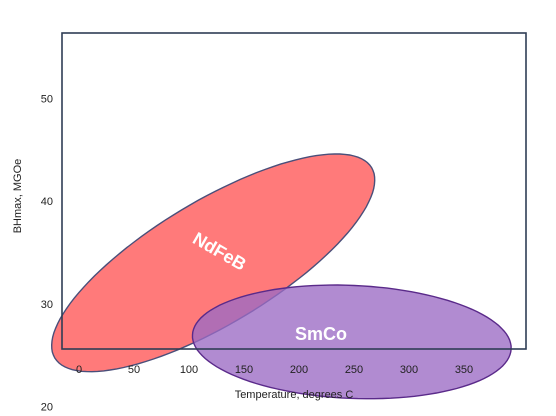 The height and width of the screenshot is (416, 556). Describe the element at coordinates (244, 370) in the screenshot. I see `x-tick-label: 150` at that location.